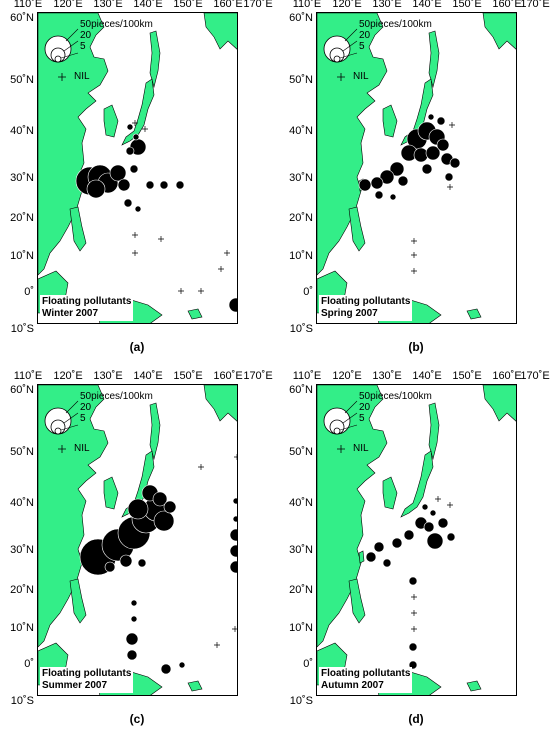 Image resolution: width=554 pixels, height=734 pixels. I want to click on taiwan, so click(361, 557).